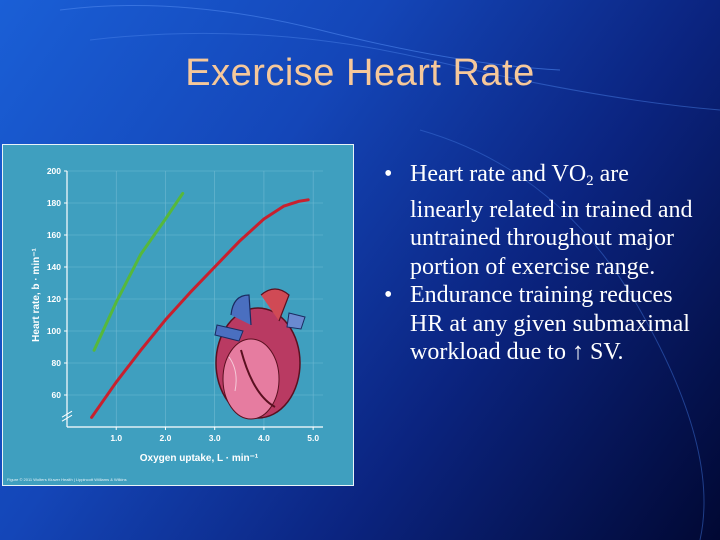 This screenshot has width=720, height=540. I want to click on series-line-untrained, so click(200, 308).